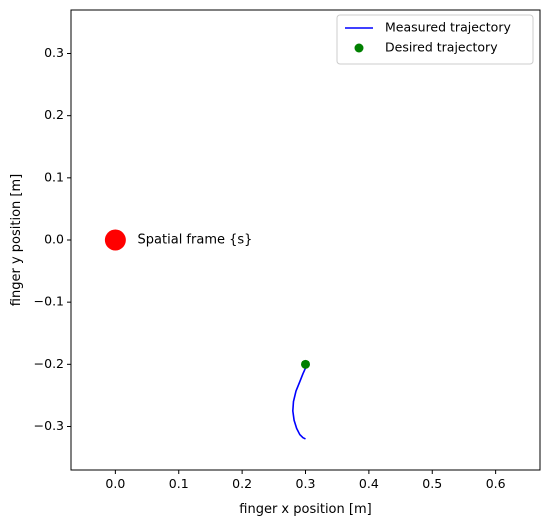  I want to click on x-axis-ticks: 0.0 0.1 0.2 0.3 0.4 0.5 0.6, so click(305, 480).